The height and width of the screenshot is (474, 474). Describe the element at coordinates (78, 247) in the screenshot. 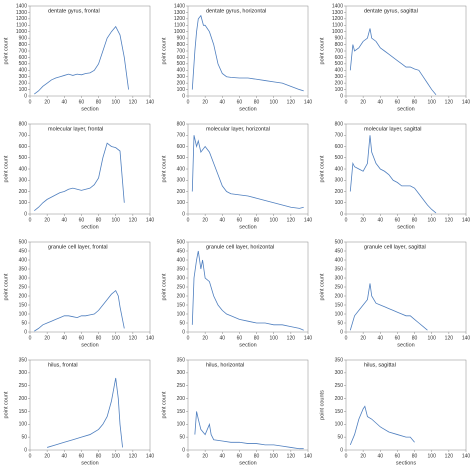

I see `chart-title: granule cell layer, frontal` at that location.